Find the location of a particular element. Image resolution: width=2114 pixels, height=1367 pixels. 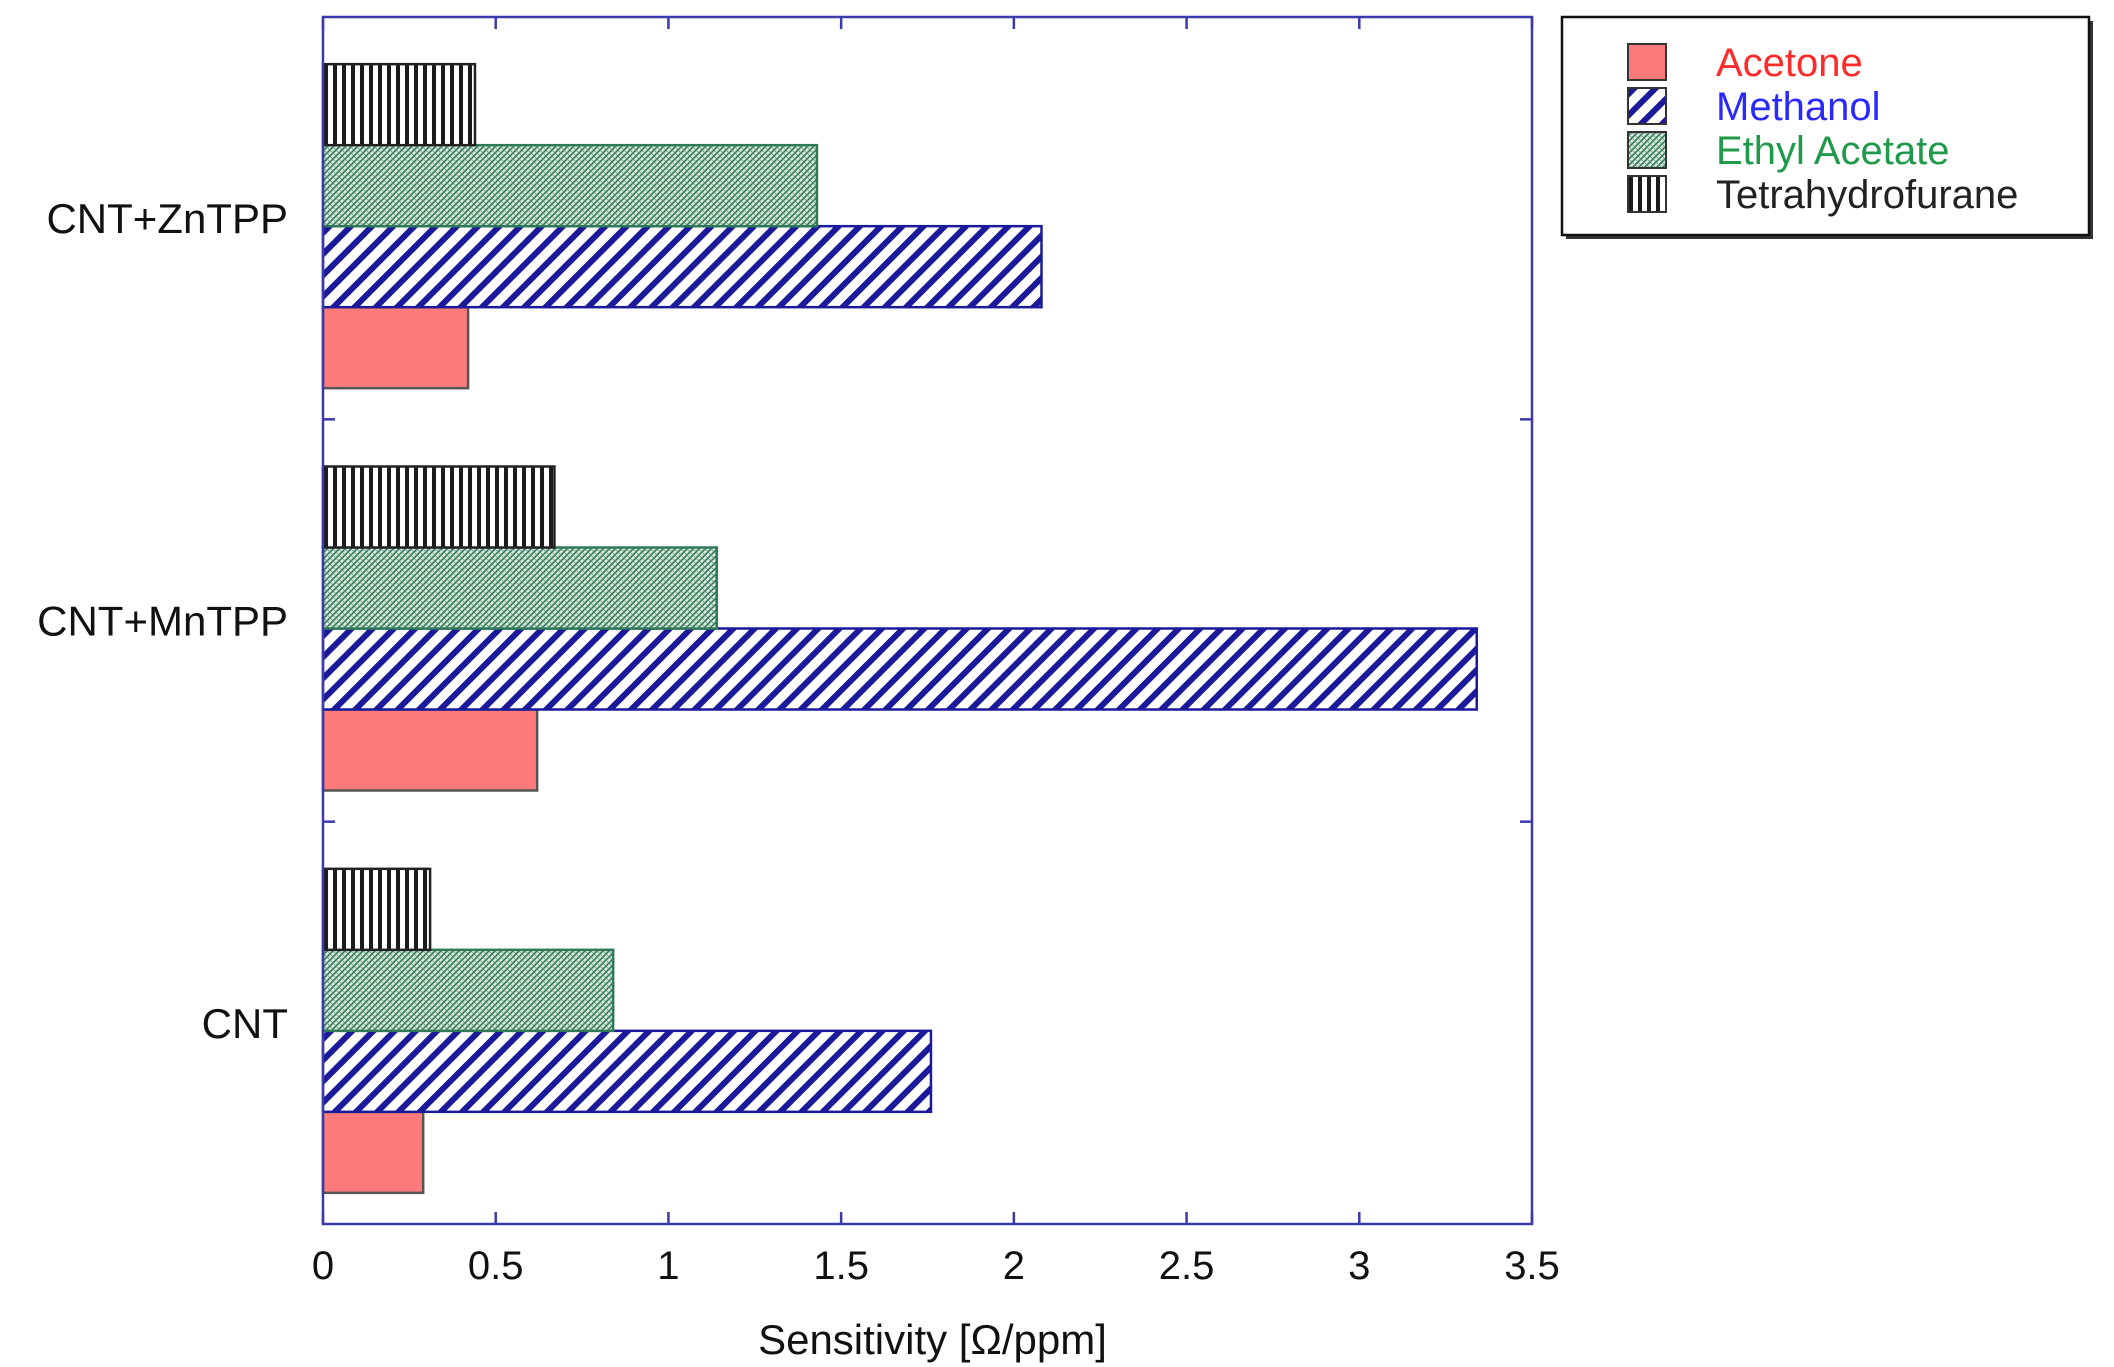

y-category-labels: CNT+ZnTPP CNT+MnTPP CNT is located at coordinates (162, 621).